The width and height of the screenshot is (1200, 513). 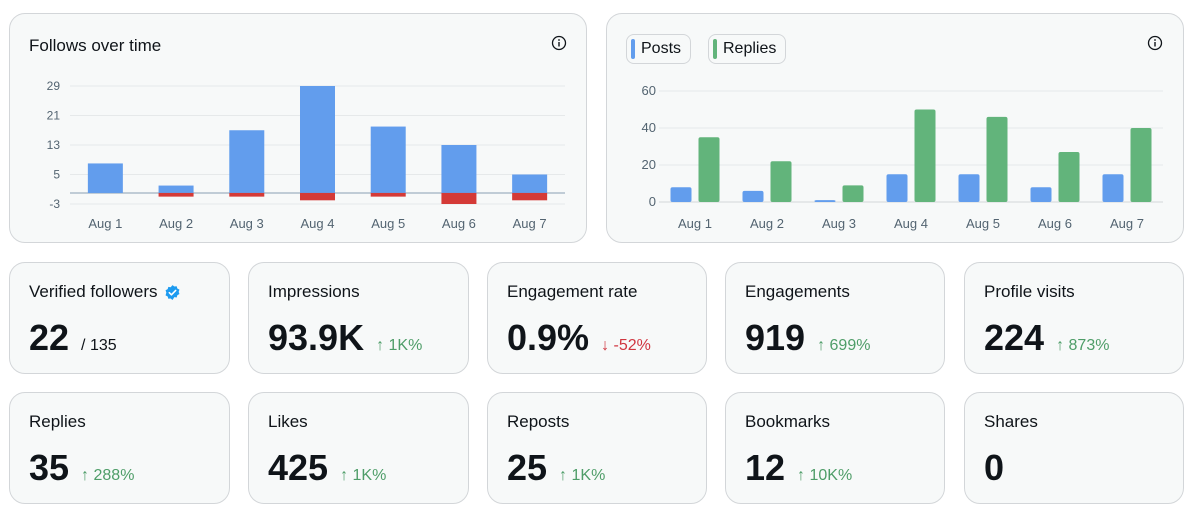 I want to click on stat-value: 25 ↑ 1K%, so click(x=556, y=467).